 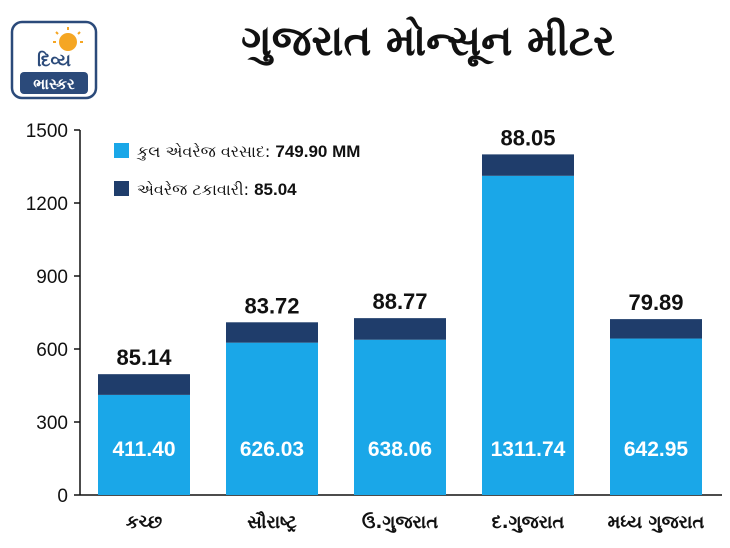 I want to click on legend-entry: કુલ એવરેજ વરસાદ: 749.90 MM, so click(x=248, y=151).